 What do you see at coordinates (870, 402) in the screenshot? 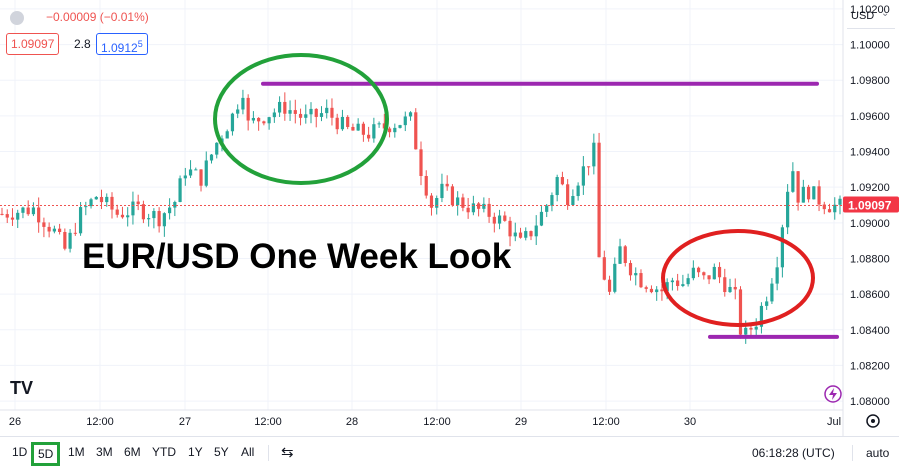
I see `y-tick-label: 1.08000` at bounding box center [870, 402].